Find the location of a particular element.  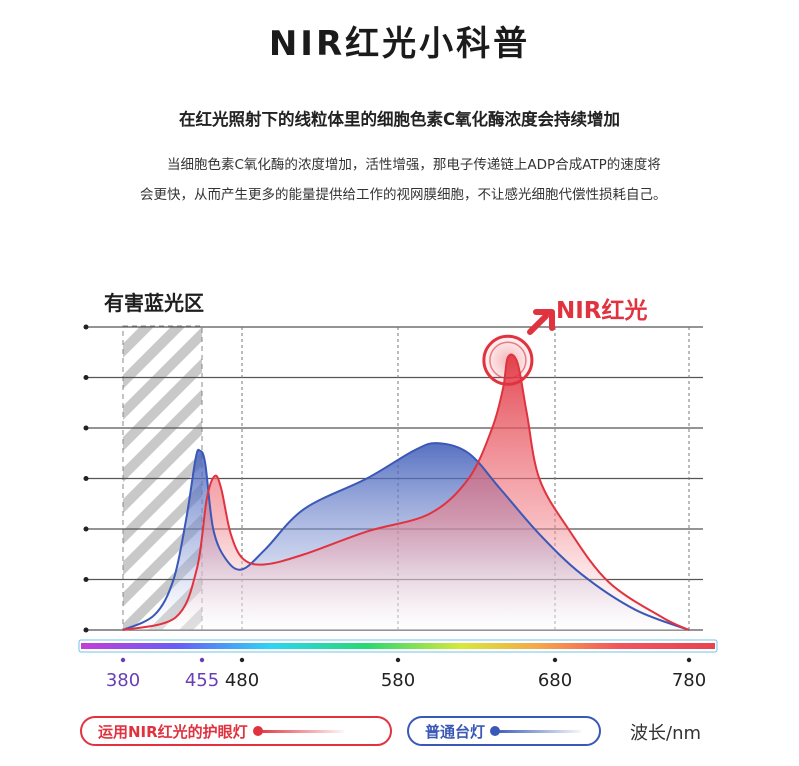

peak-glow is located at coordinates (507, 360).